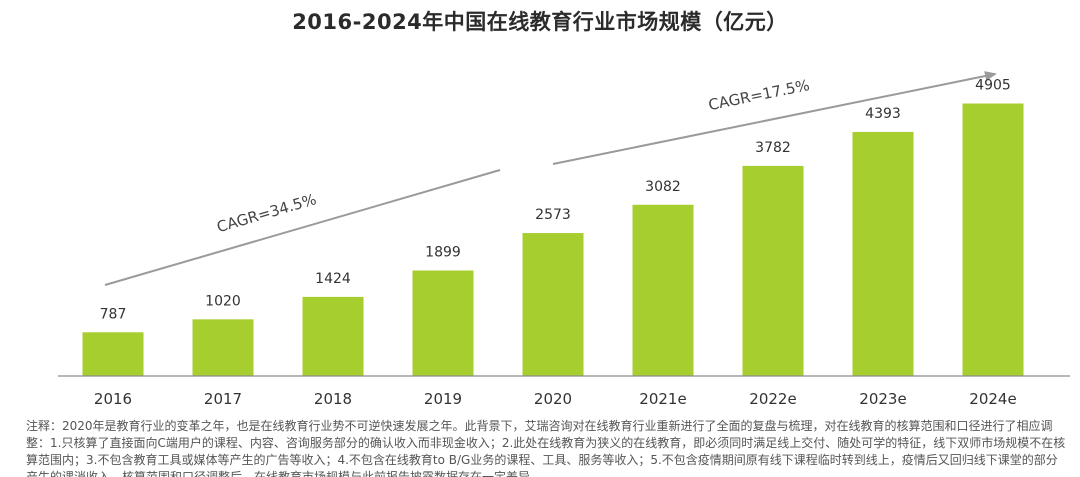  What do you see at coordinates (773, 148) in the screenshot?
I see `data-label-2022e: 3782` at bounding box center [773, 148].